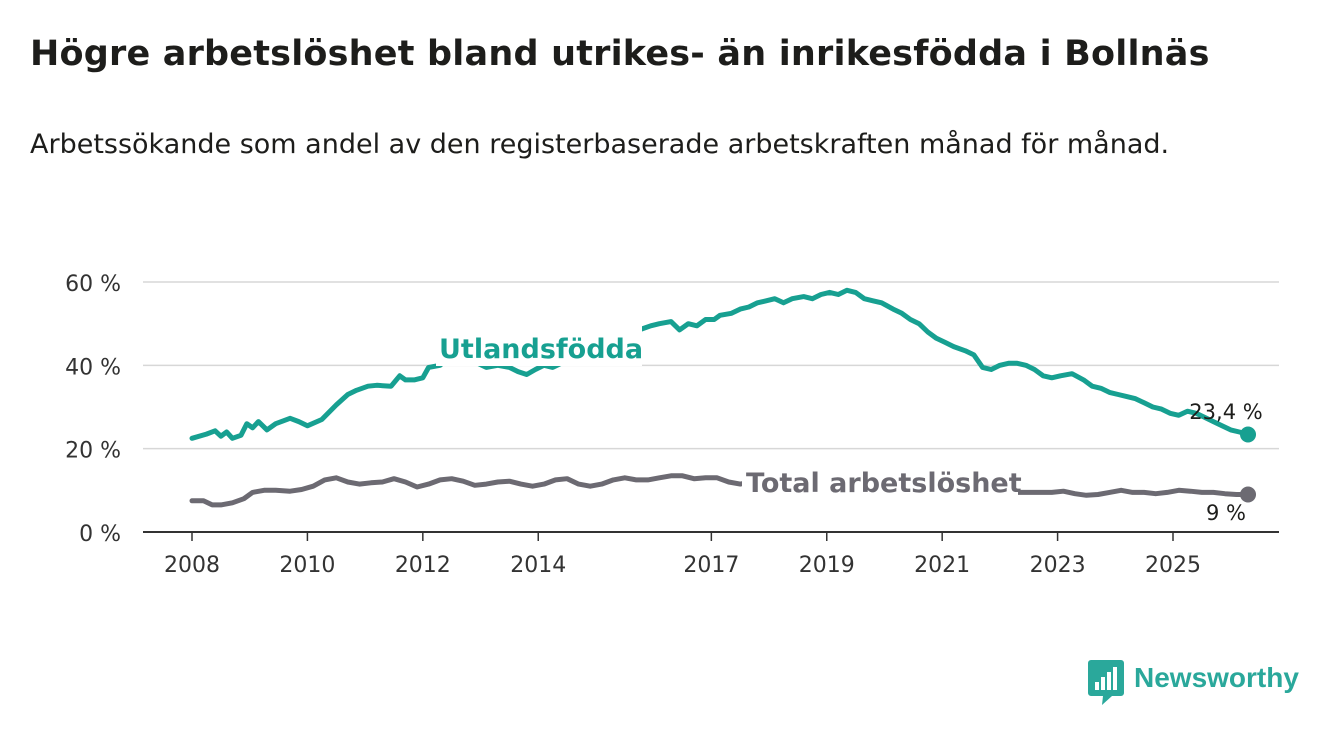 This screenshot has height=734, width=1340. I want to click on y-axis-tick-labels: 0 % 20 % 40 % 60 %, so click(93, 409).